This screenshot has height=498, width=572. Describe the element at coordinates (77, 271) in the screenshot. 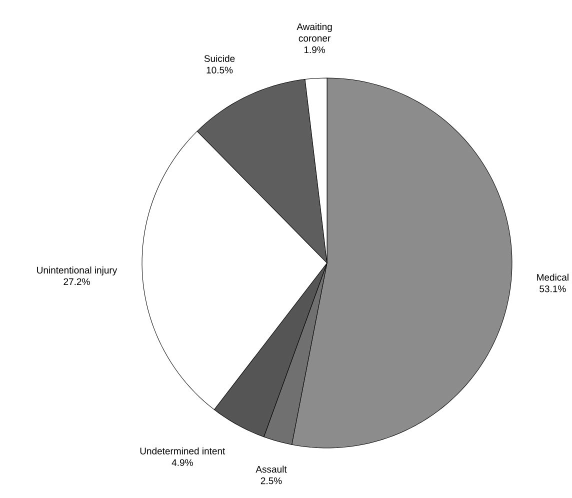

I see `slice-label: Unintentional injury` at that location.